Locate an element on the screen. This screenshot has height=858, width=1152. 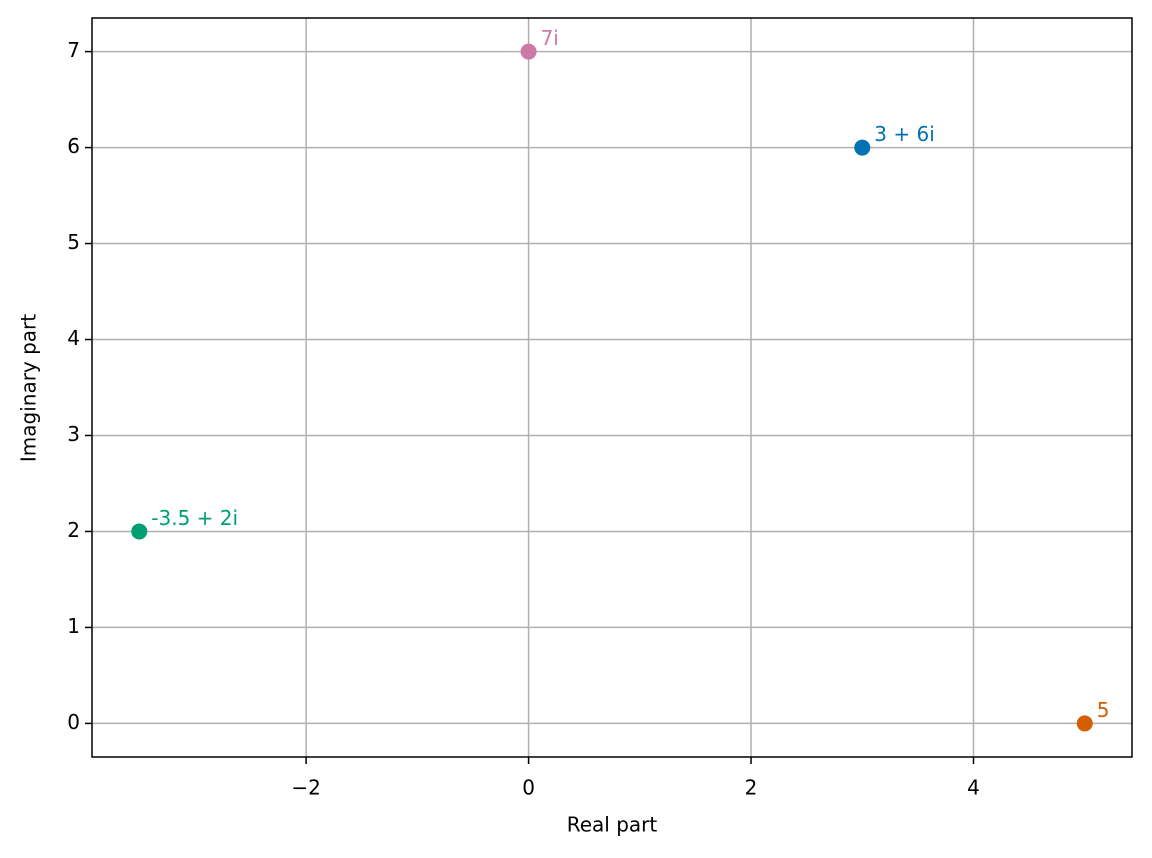
point-label: 7i is located at coordinates (550, 38).